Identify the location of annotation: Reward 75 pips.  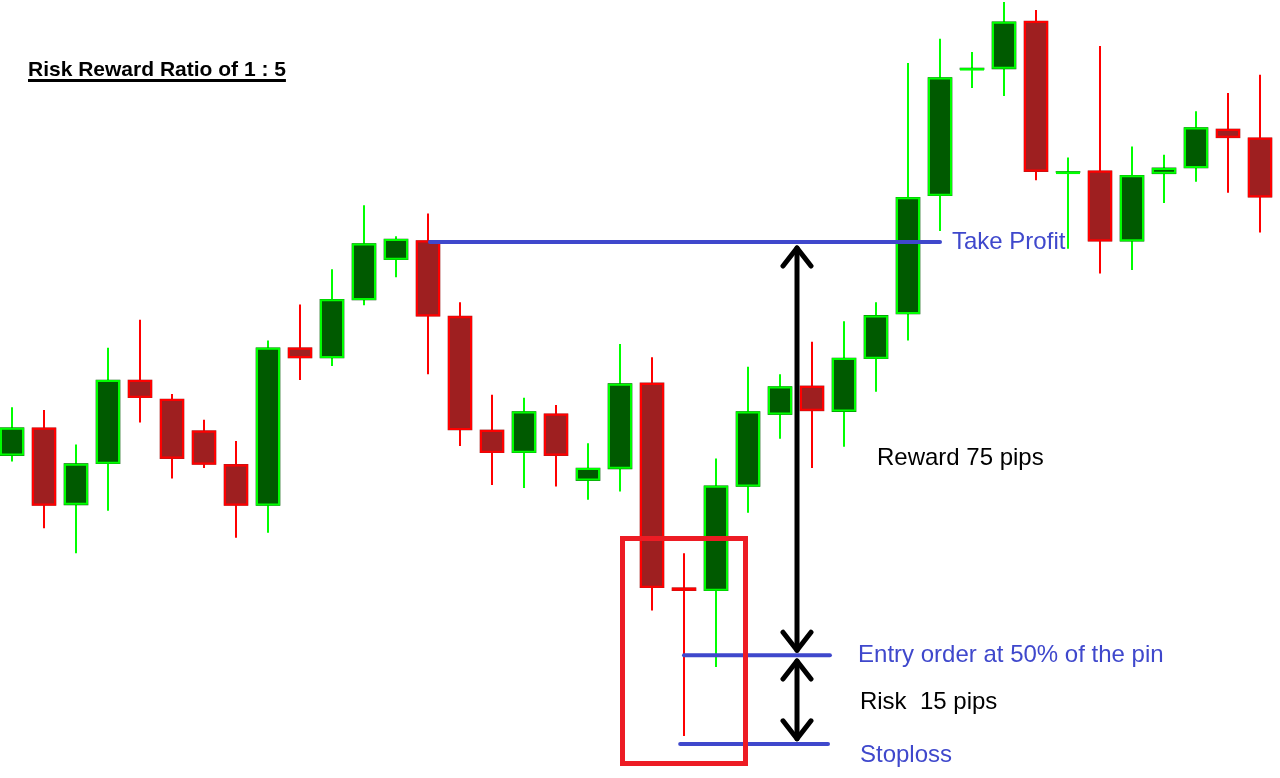
(960, 457).